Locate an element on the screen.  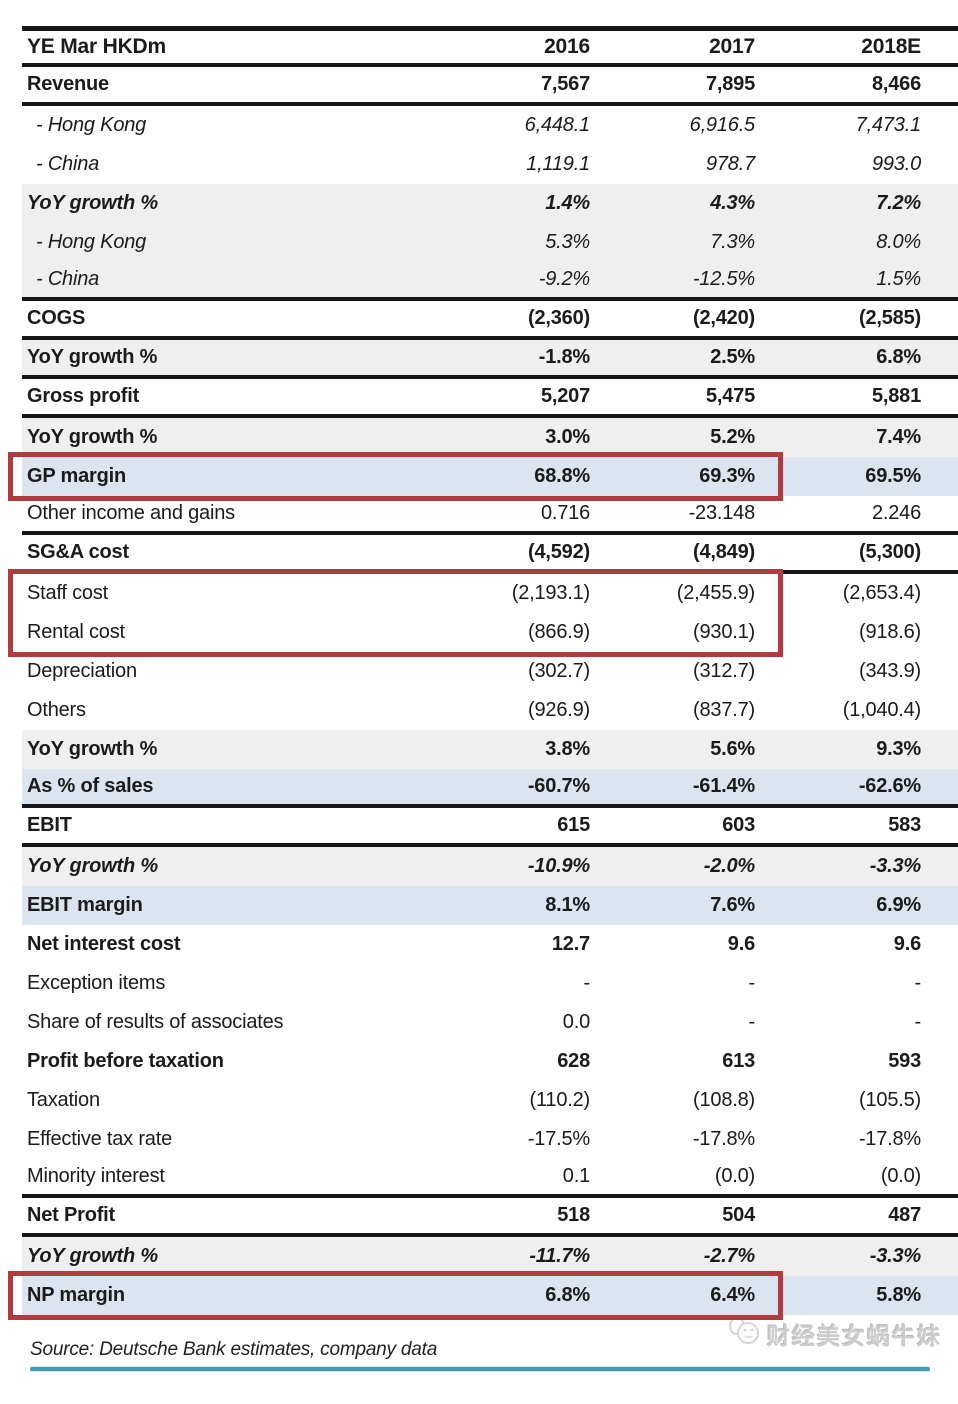
cell-2018E: - is located at coordinates (918, 983).